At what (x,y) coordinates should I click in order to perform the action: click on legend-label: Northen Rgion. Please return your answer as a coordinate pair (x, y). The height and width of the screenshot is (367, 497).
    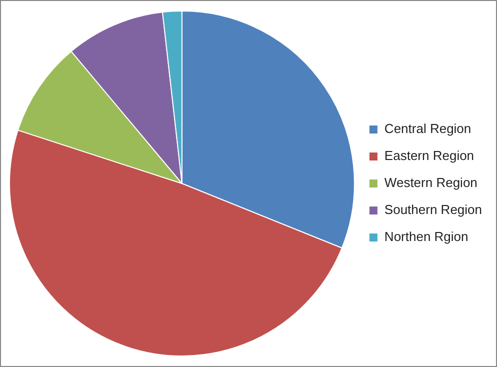
    Looking at the image, I should click on (426, 236).